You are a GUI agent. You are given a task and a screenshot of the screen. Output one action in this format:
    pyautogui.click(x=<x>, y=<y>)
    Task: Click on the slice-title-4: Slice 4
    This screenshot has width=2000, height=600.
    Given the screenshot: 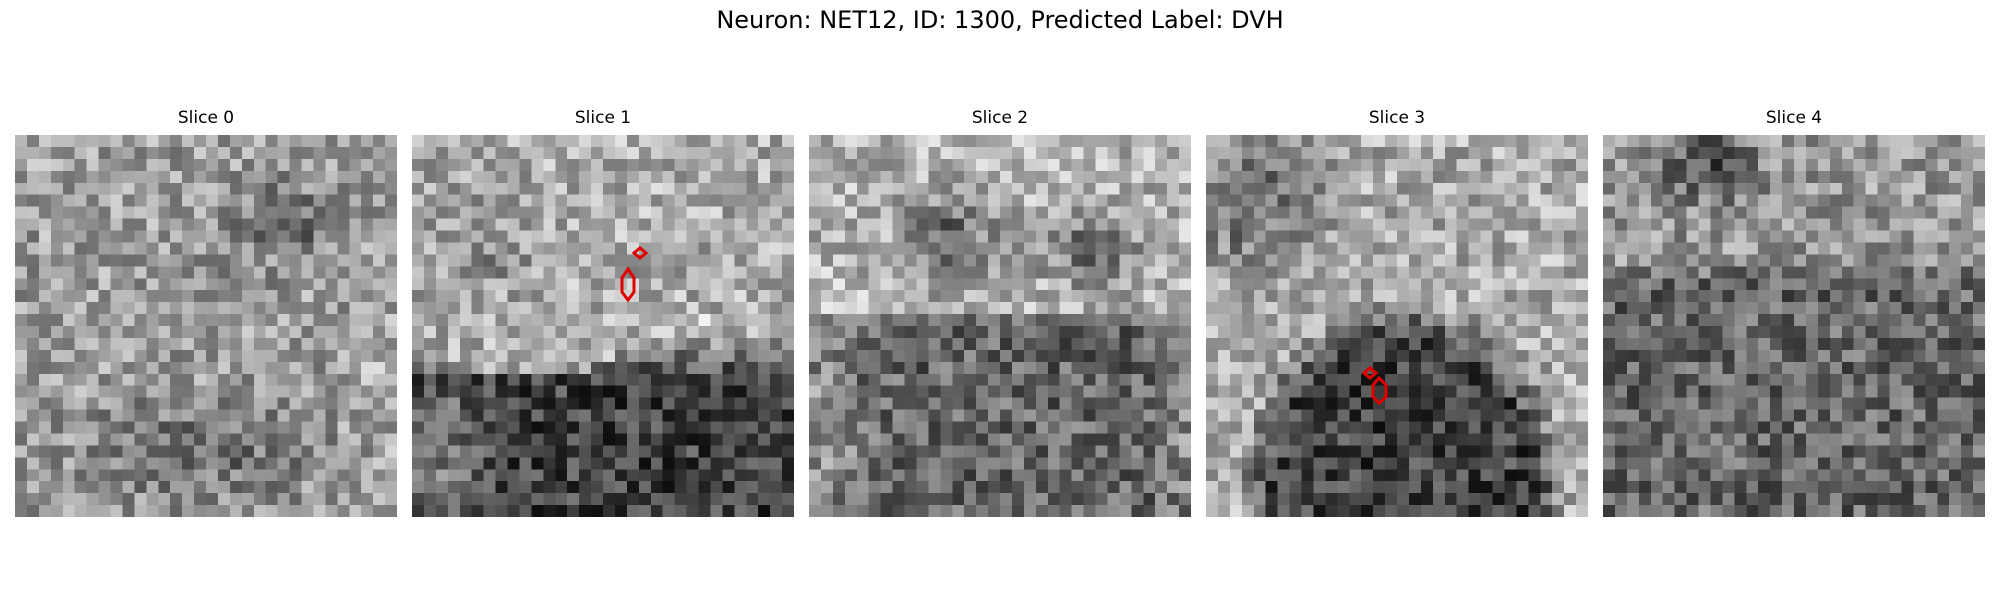 What is the action you would take?
    pyautogui.click(x=1794, y=118)
    